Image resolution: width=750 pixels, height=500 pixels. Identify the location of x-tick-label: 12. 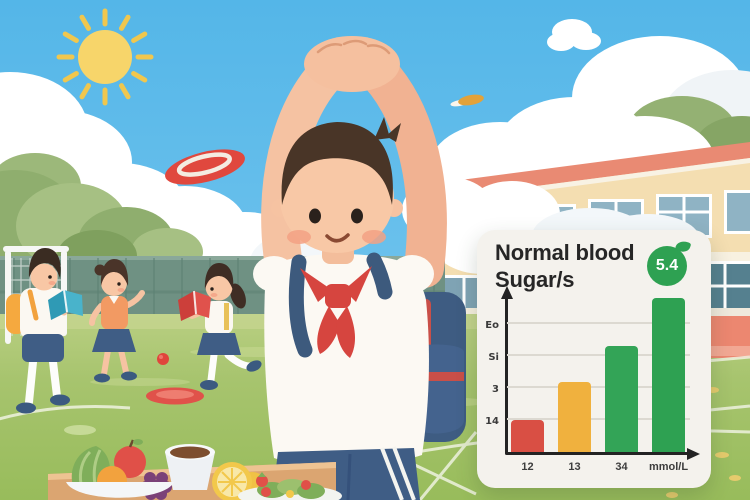
(527, 467).